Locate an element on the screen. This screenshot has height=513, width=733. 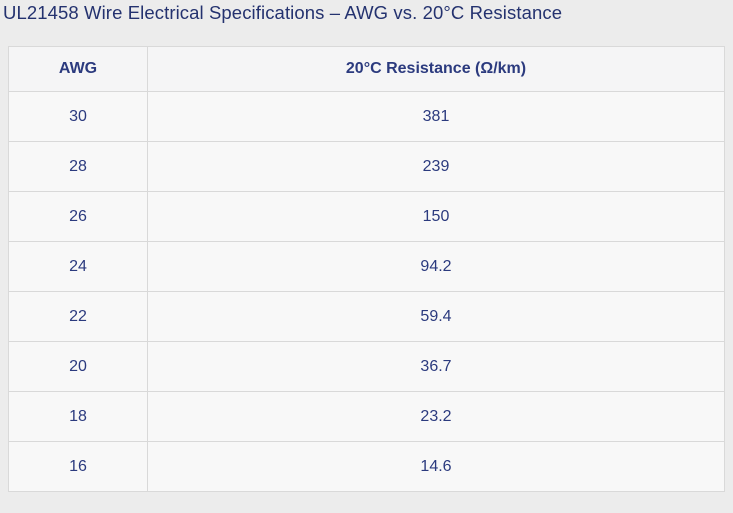
resistance-cell: 36.7 is located at coordinates (436, 366).